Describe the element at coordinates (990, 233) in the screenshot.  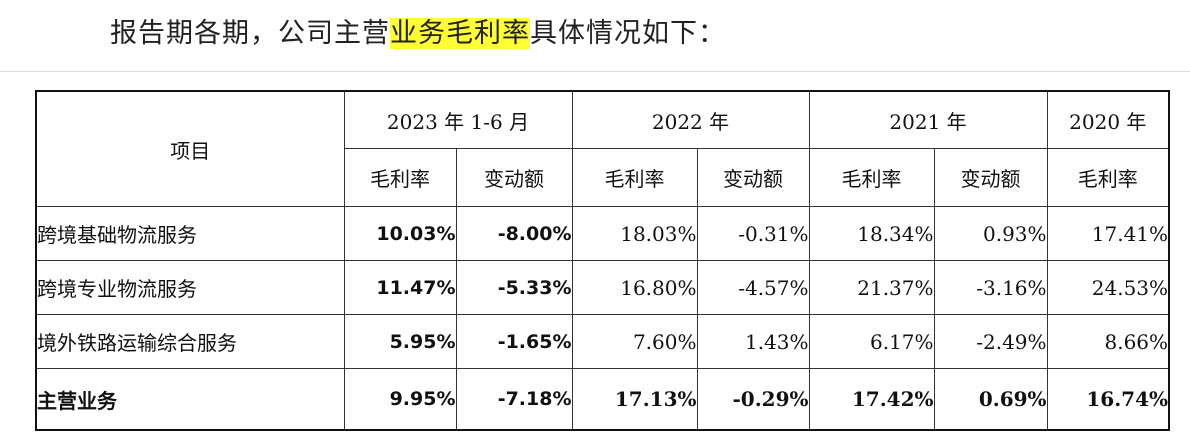
I see `cell-value: 0.93%` at that location.